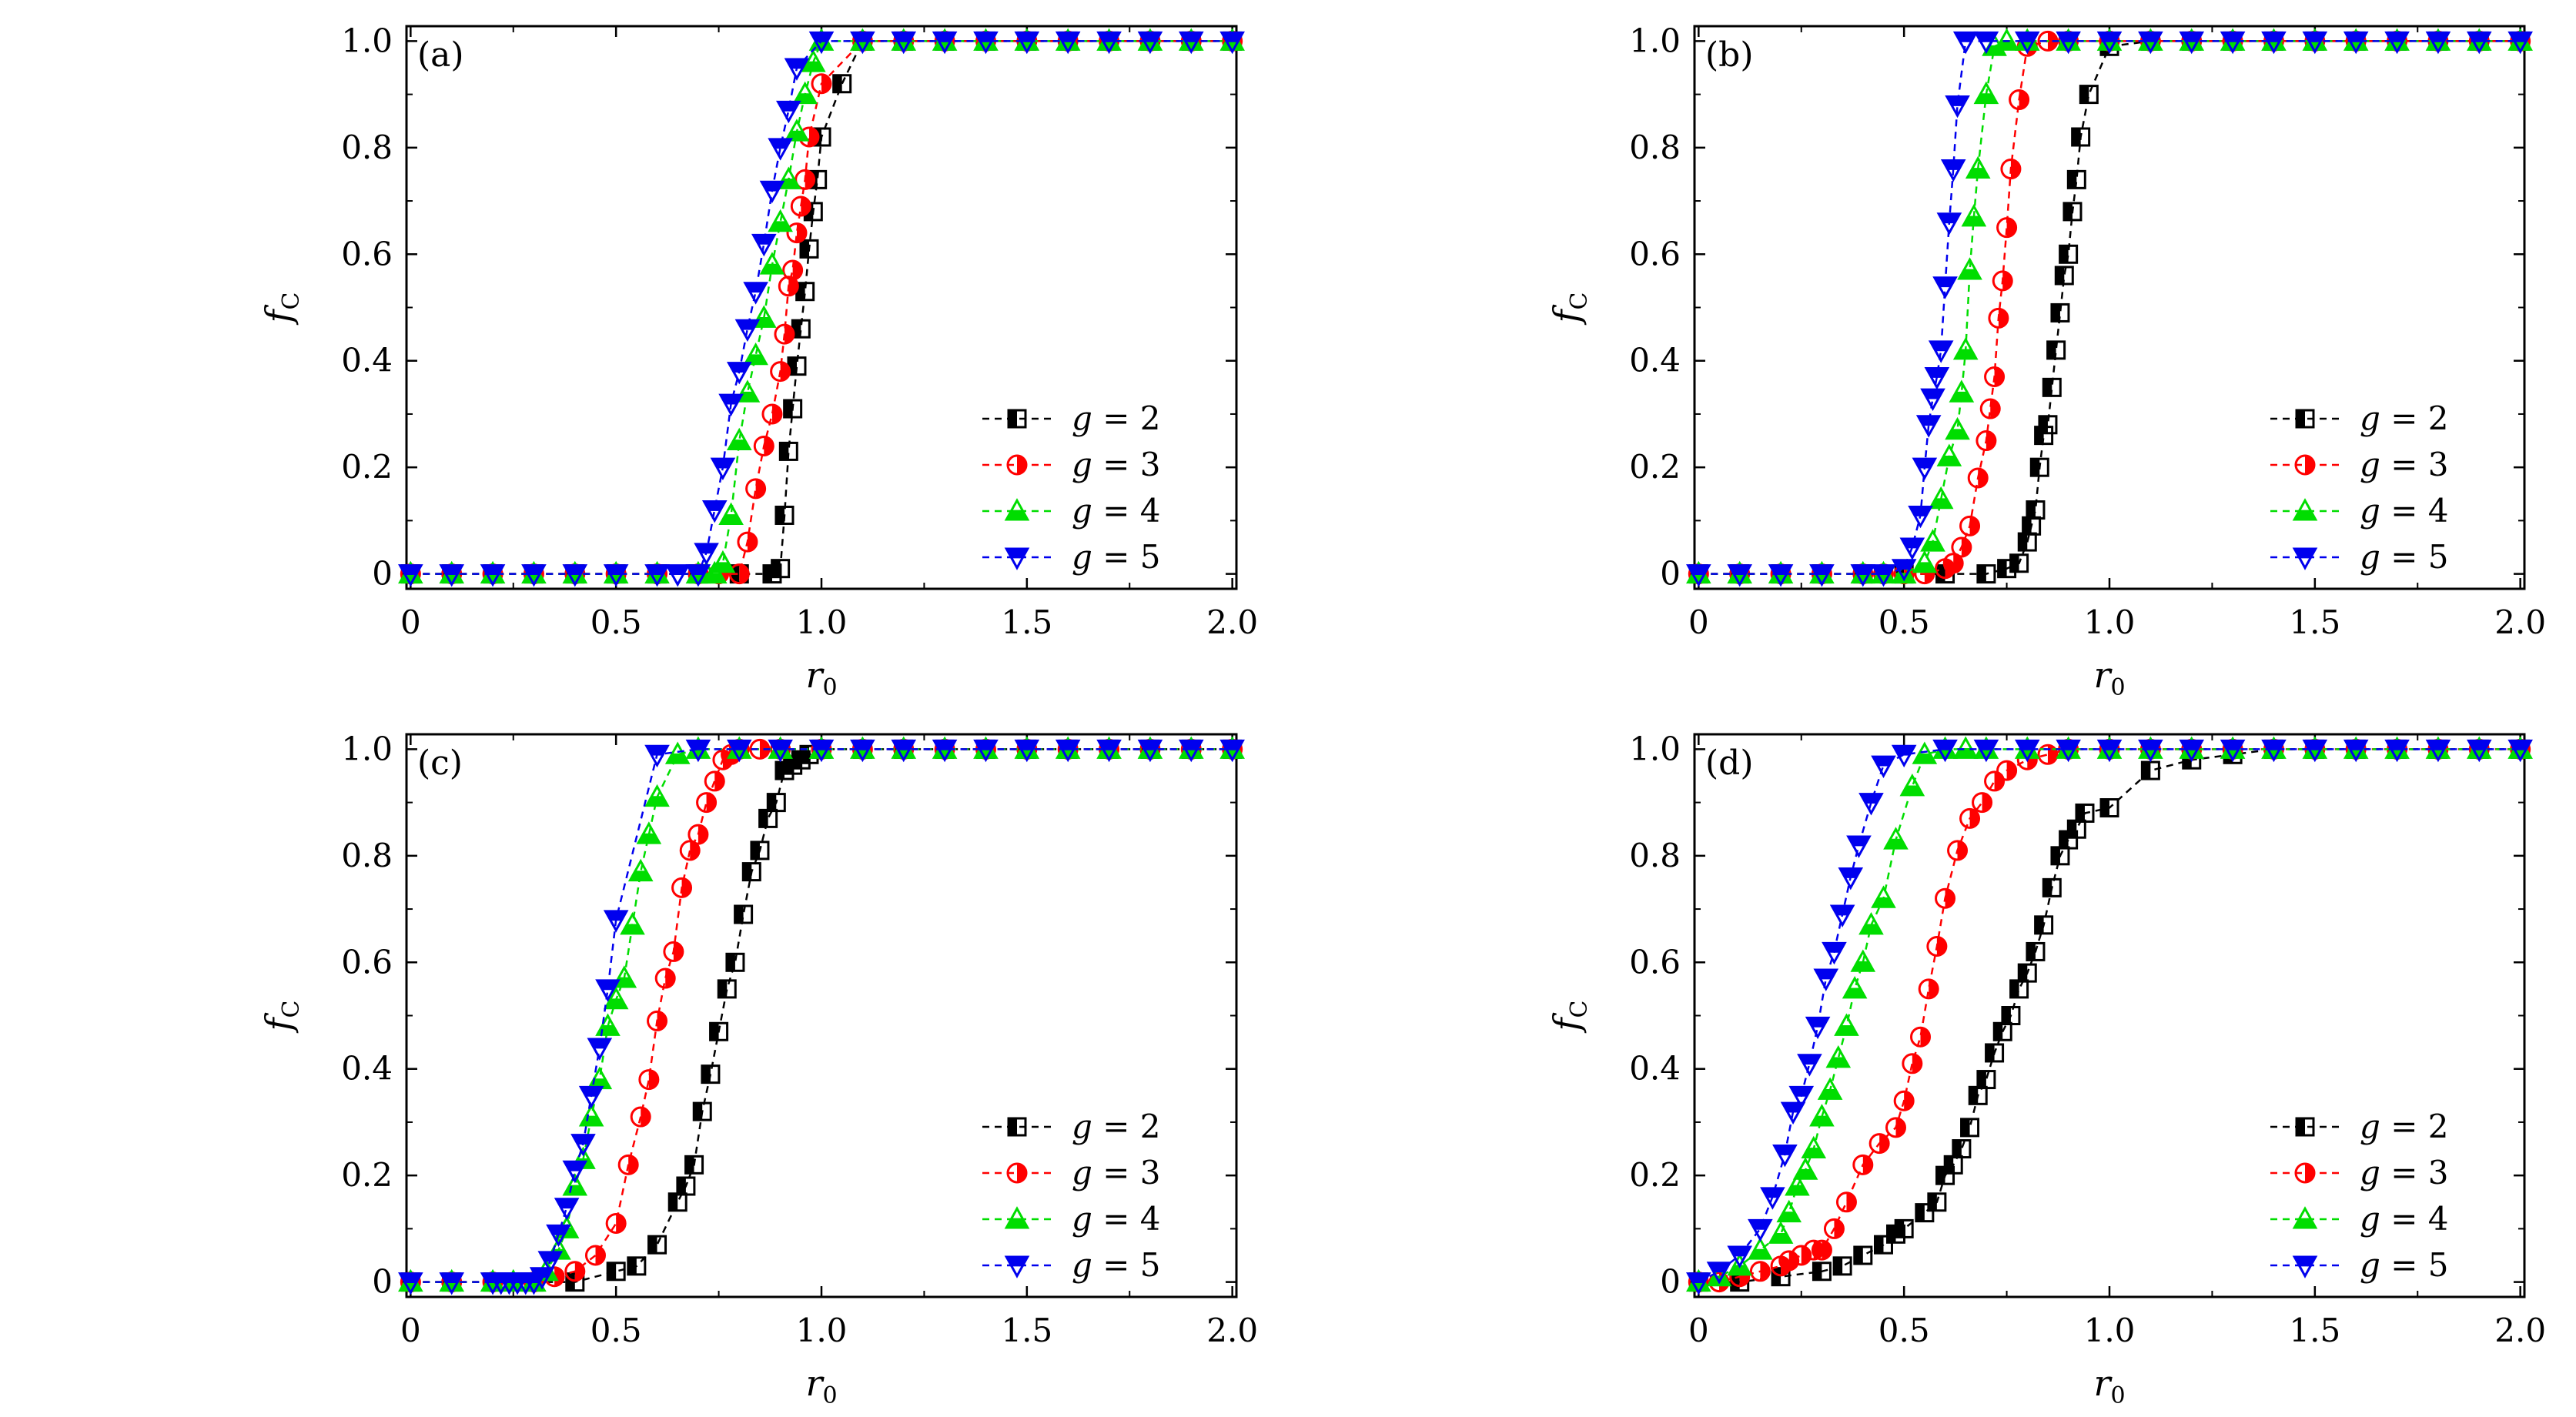 This screenshot has height=1417, width=2576. I want to click on y-tick-label: 0.6, so click(367, 962).